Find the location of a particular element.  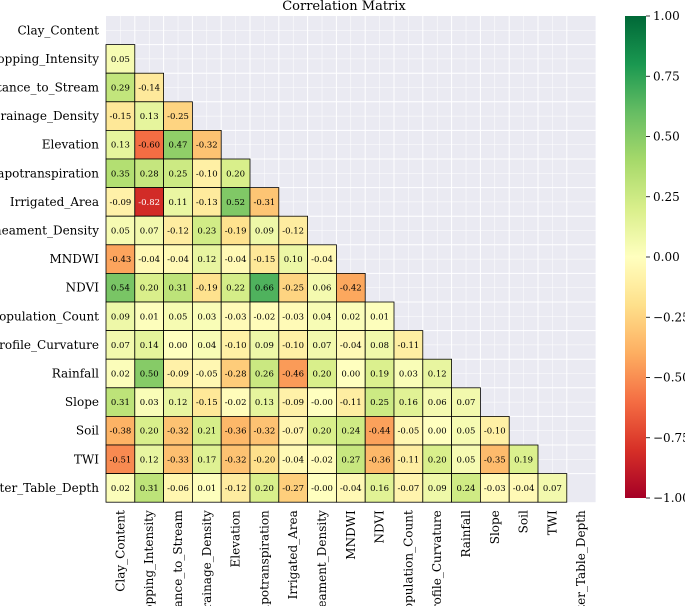

heatmap-cell-value: 0.16 is located at coordinates (408, 403).